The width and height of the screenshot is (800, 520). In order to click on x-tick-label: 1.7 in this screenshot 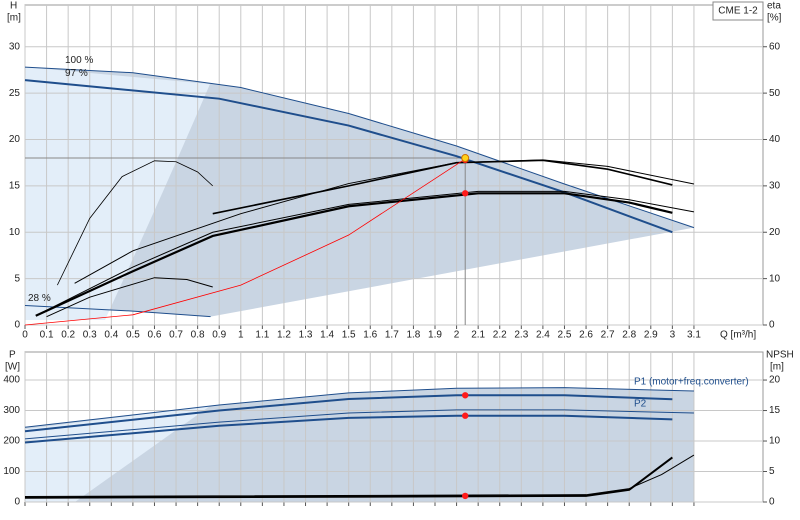, I will do `click(392, 335)`.